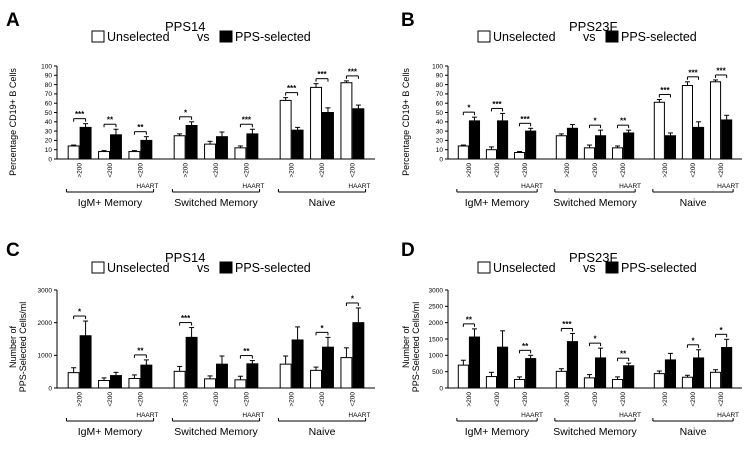  I want to click on y-tick-label: 0, so click(441, 159).